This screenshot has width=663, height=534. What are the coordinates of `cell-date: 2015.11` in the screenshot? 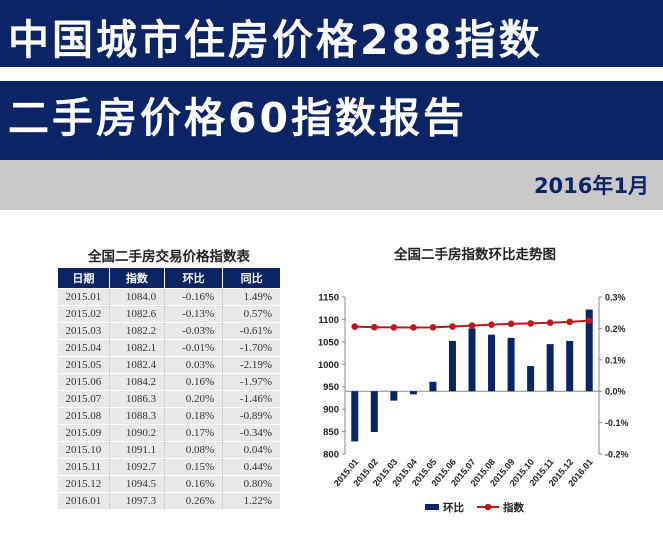 It's located at (84, 467).